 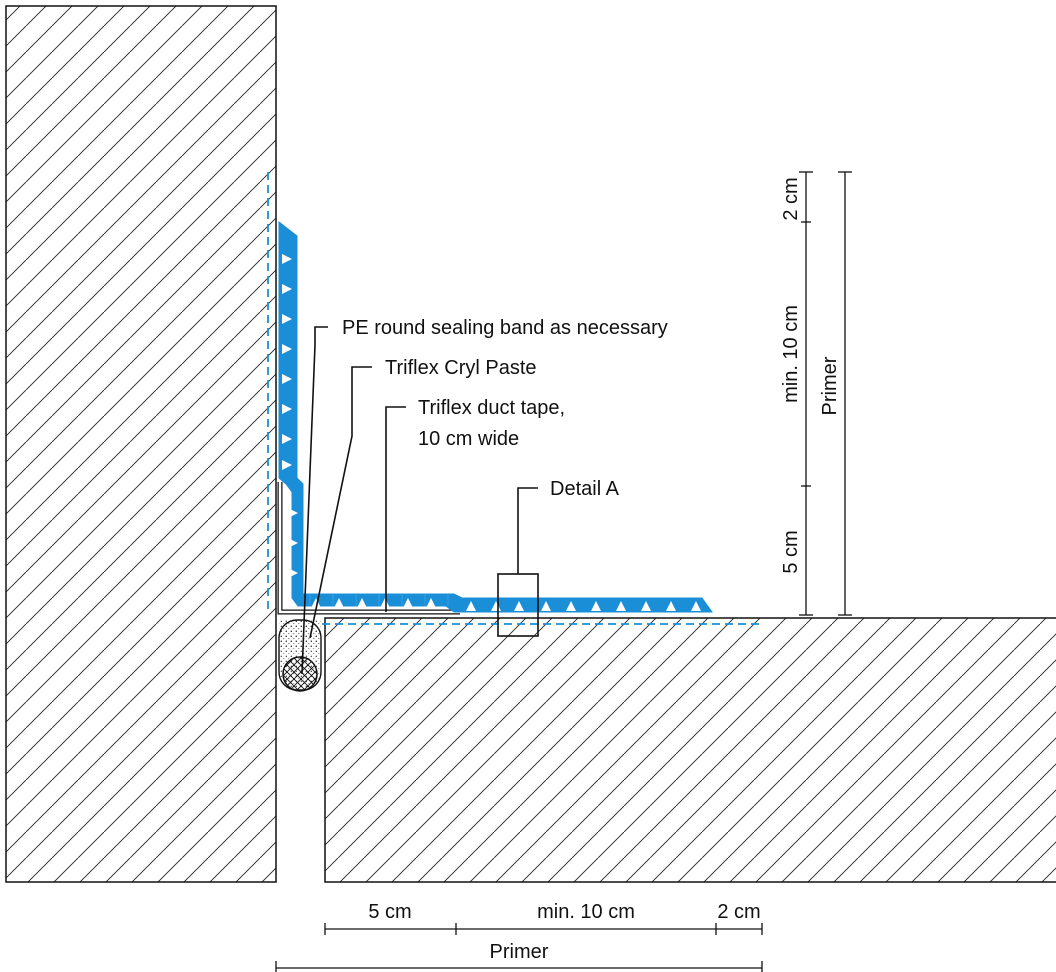 I want to click on cryl-paste-fill-top, so click(x=300, y=634).